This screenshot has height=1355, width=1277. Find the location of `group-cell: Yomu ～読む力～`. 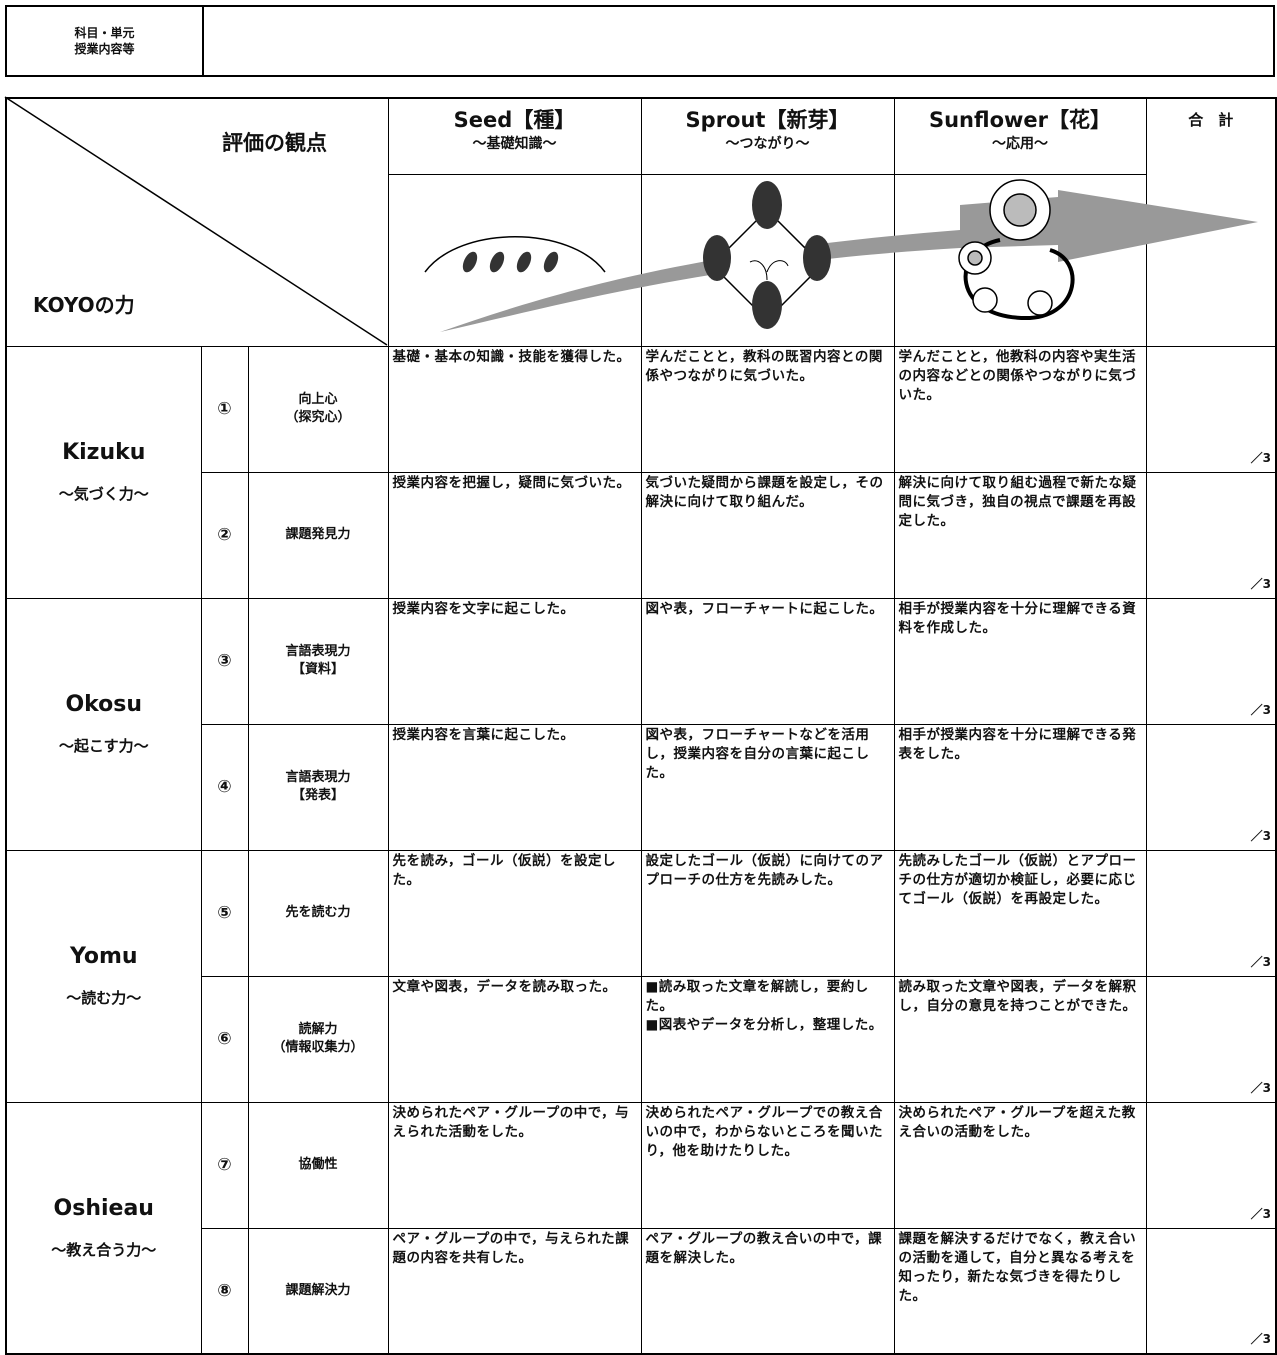

group-cell: Yomu ～読む力～ is located at coordinates (103, 976).